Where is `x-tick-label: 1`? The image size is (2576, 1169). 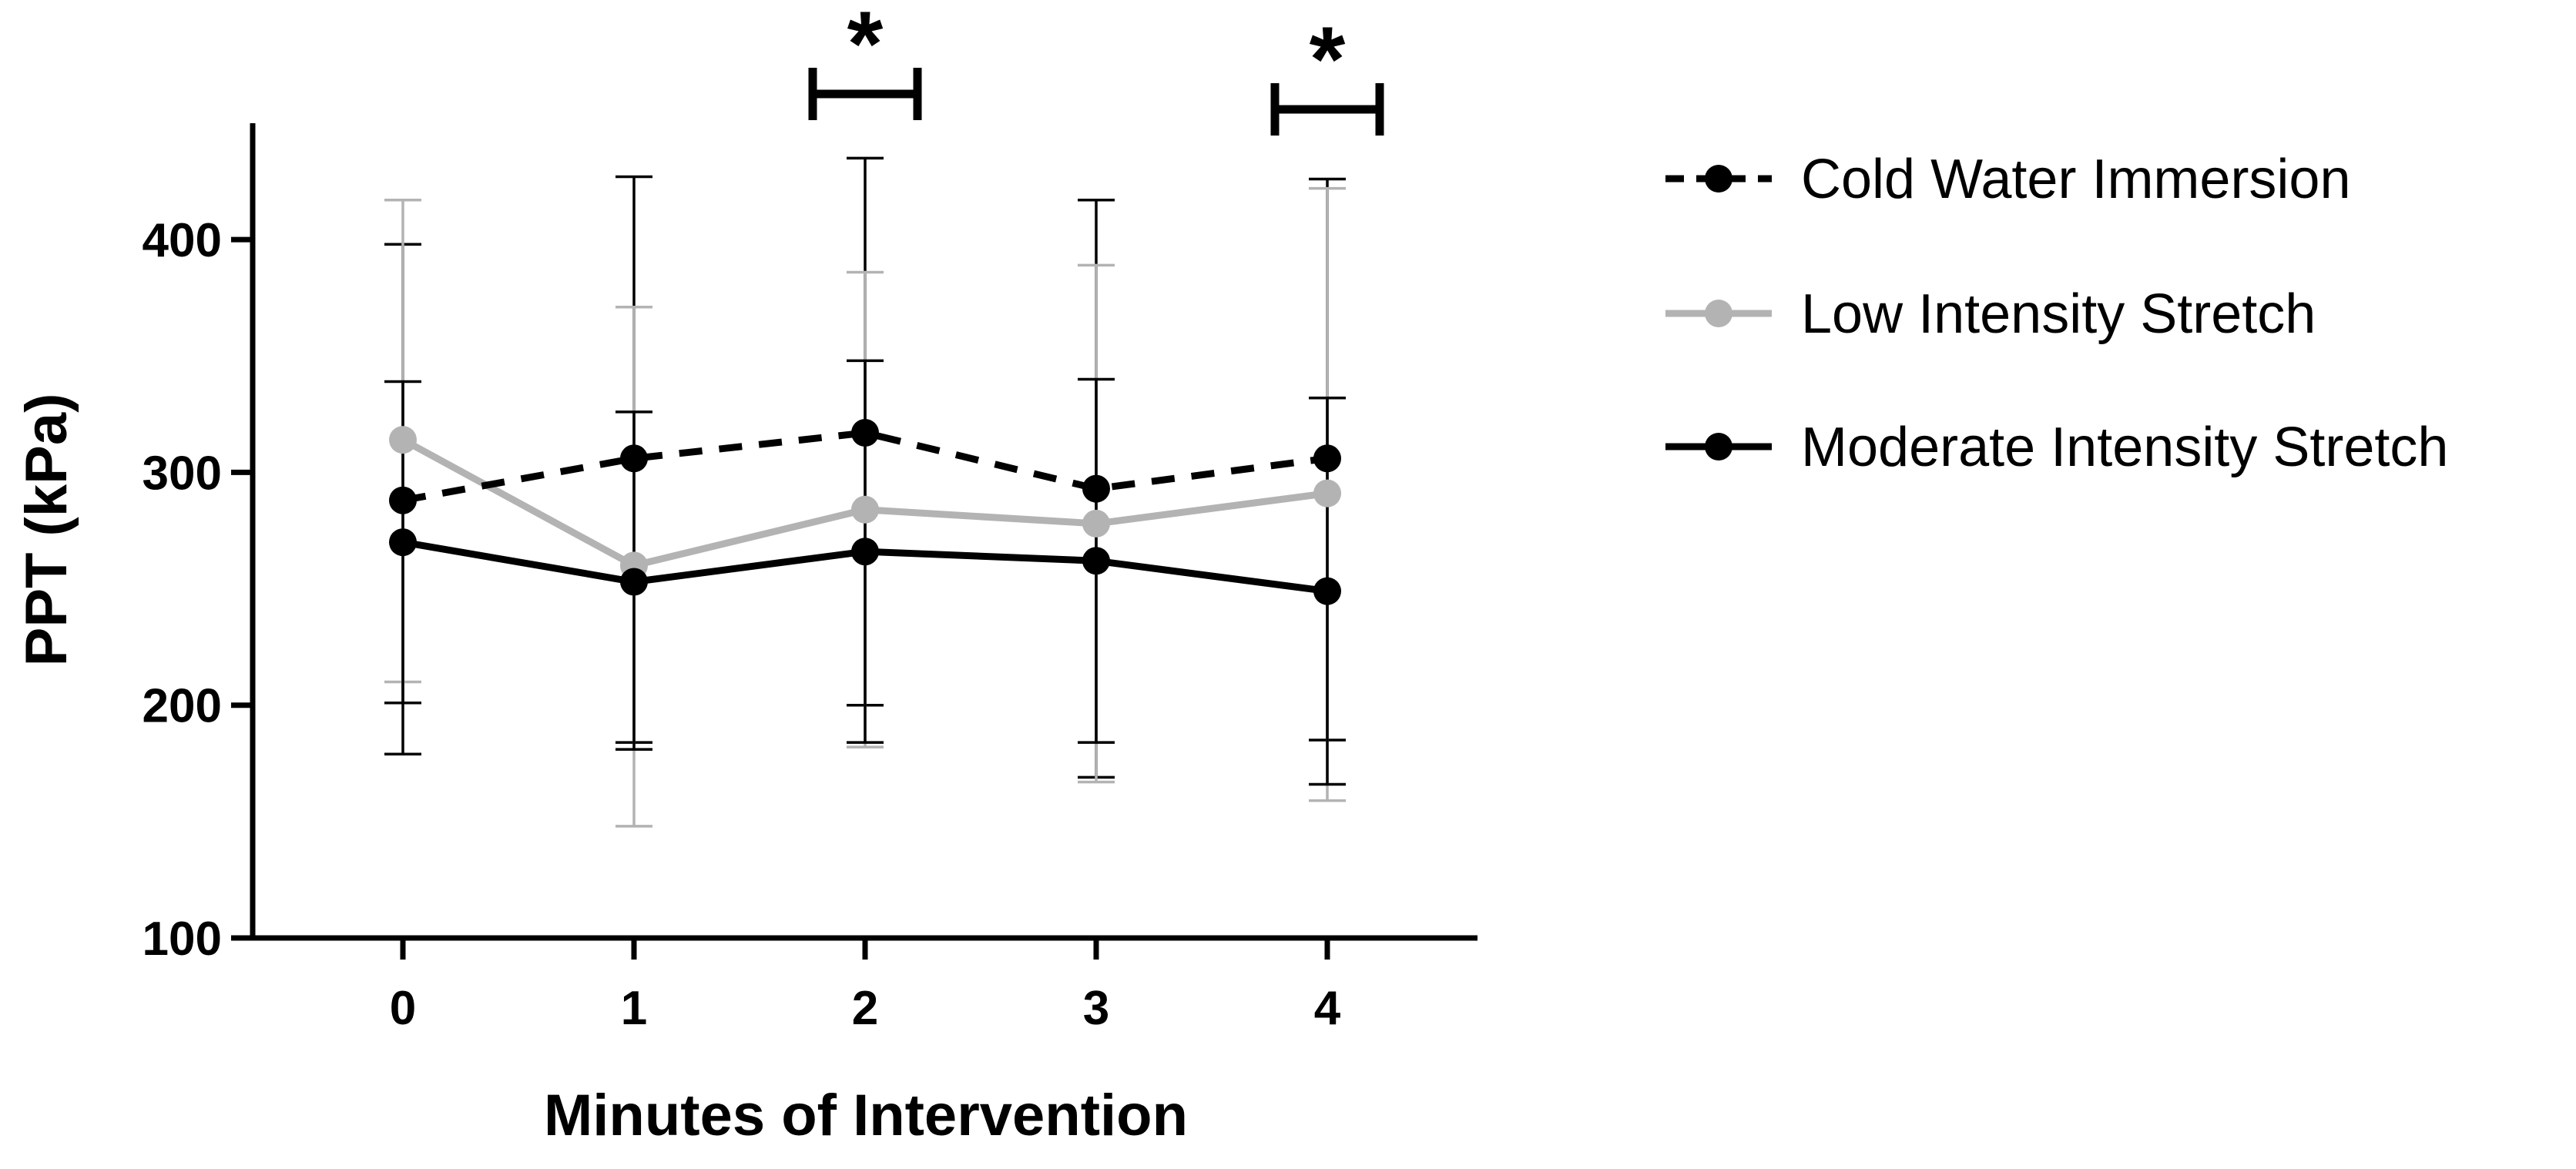 x-tick-label: 1 is located at coordinates (634, 1008).